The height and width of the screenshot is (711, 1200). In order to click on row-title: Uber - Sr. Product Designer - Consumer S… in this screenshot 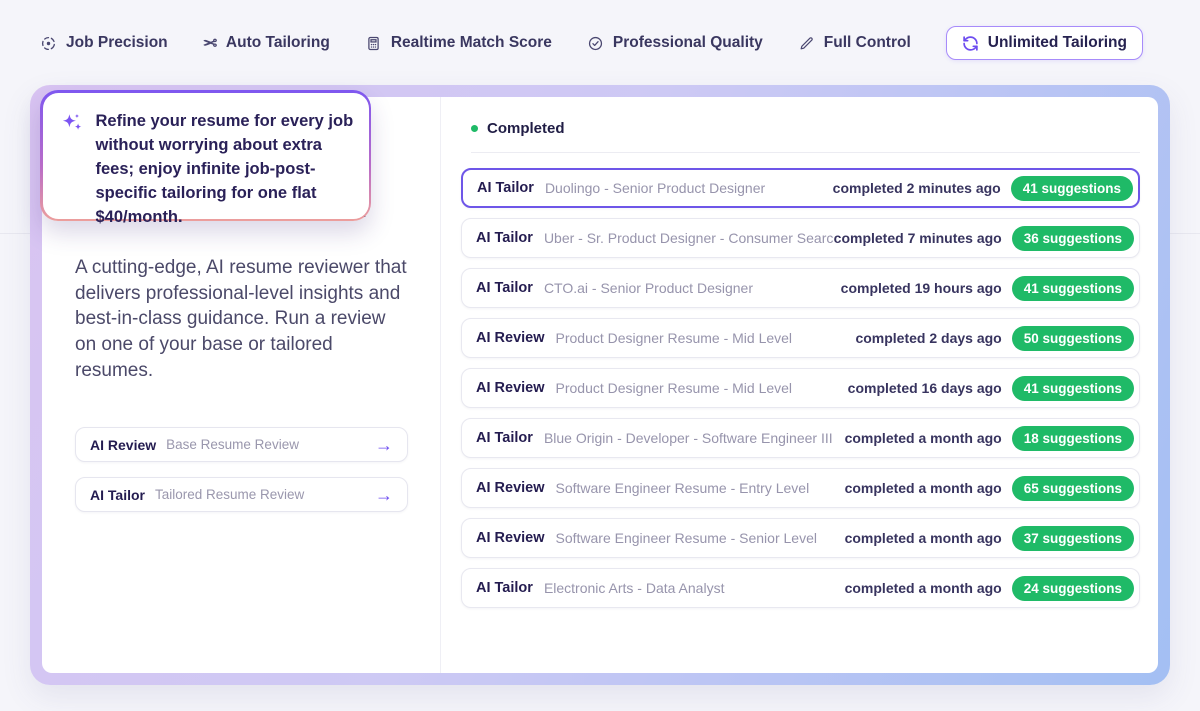, I will do `click(688, 238)`.